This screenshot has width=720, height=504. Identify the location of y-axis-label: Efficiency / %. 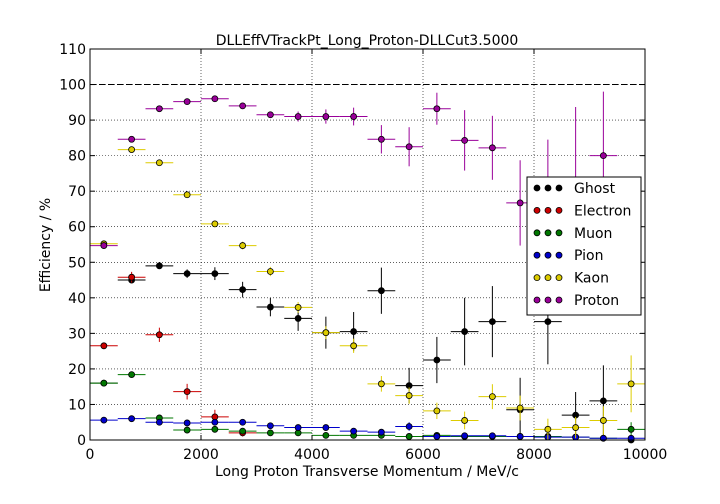
(46, 245).